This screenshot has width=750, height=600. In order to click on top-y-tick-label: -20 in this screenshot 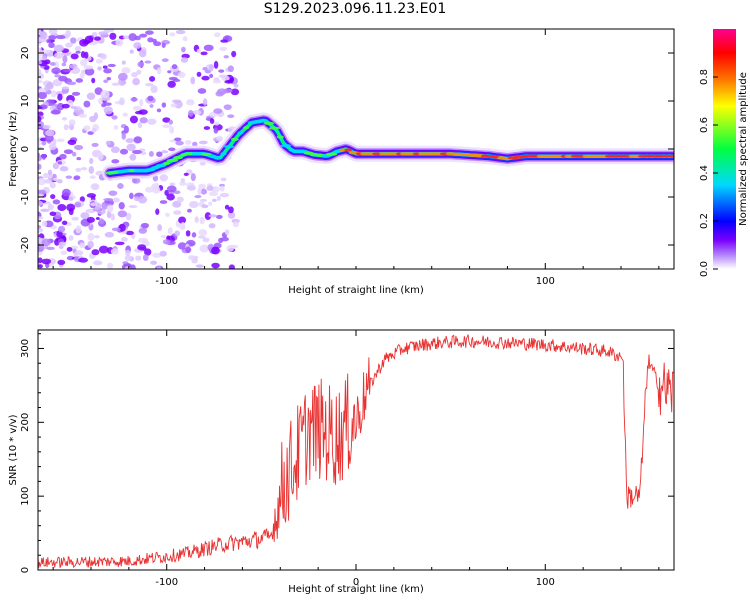, I will do `click(25, 245)`.